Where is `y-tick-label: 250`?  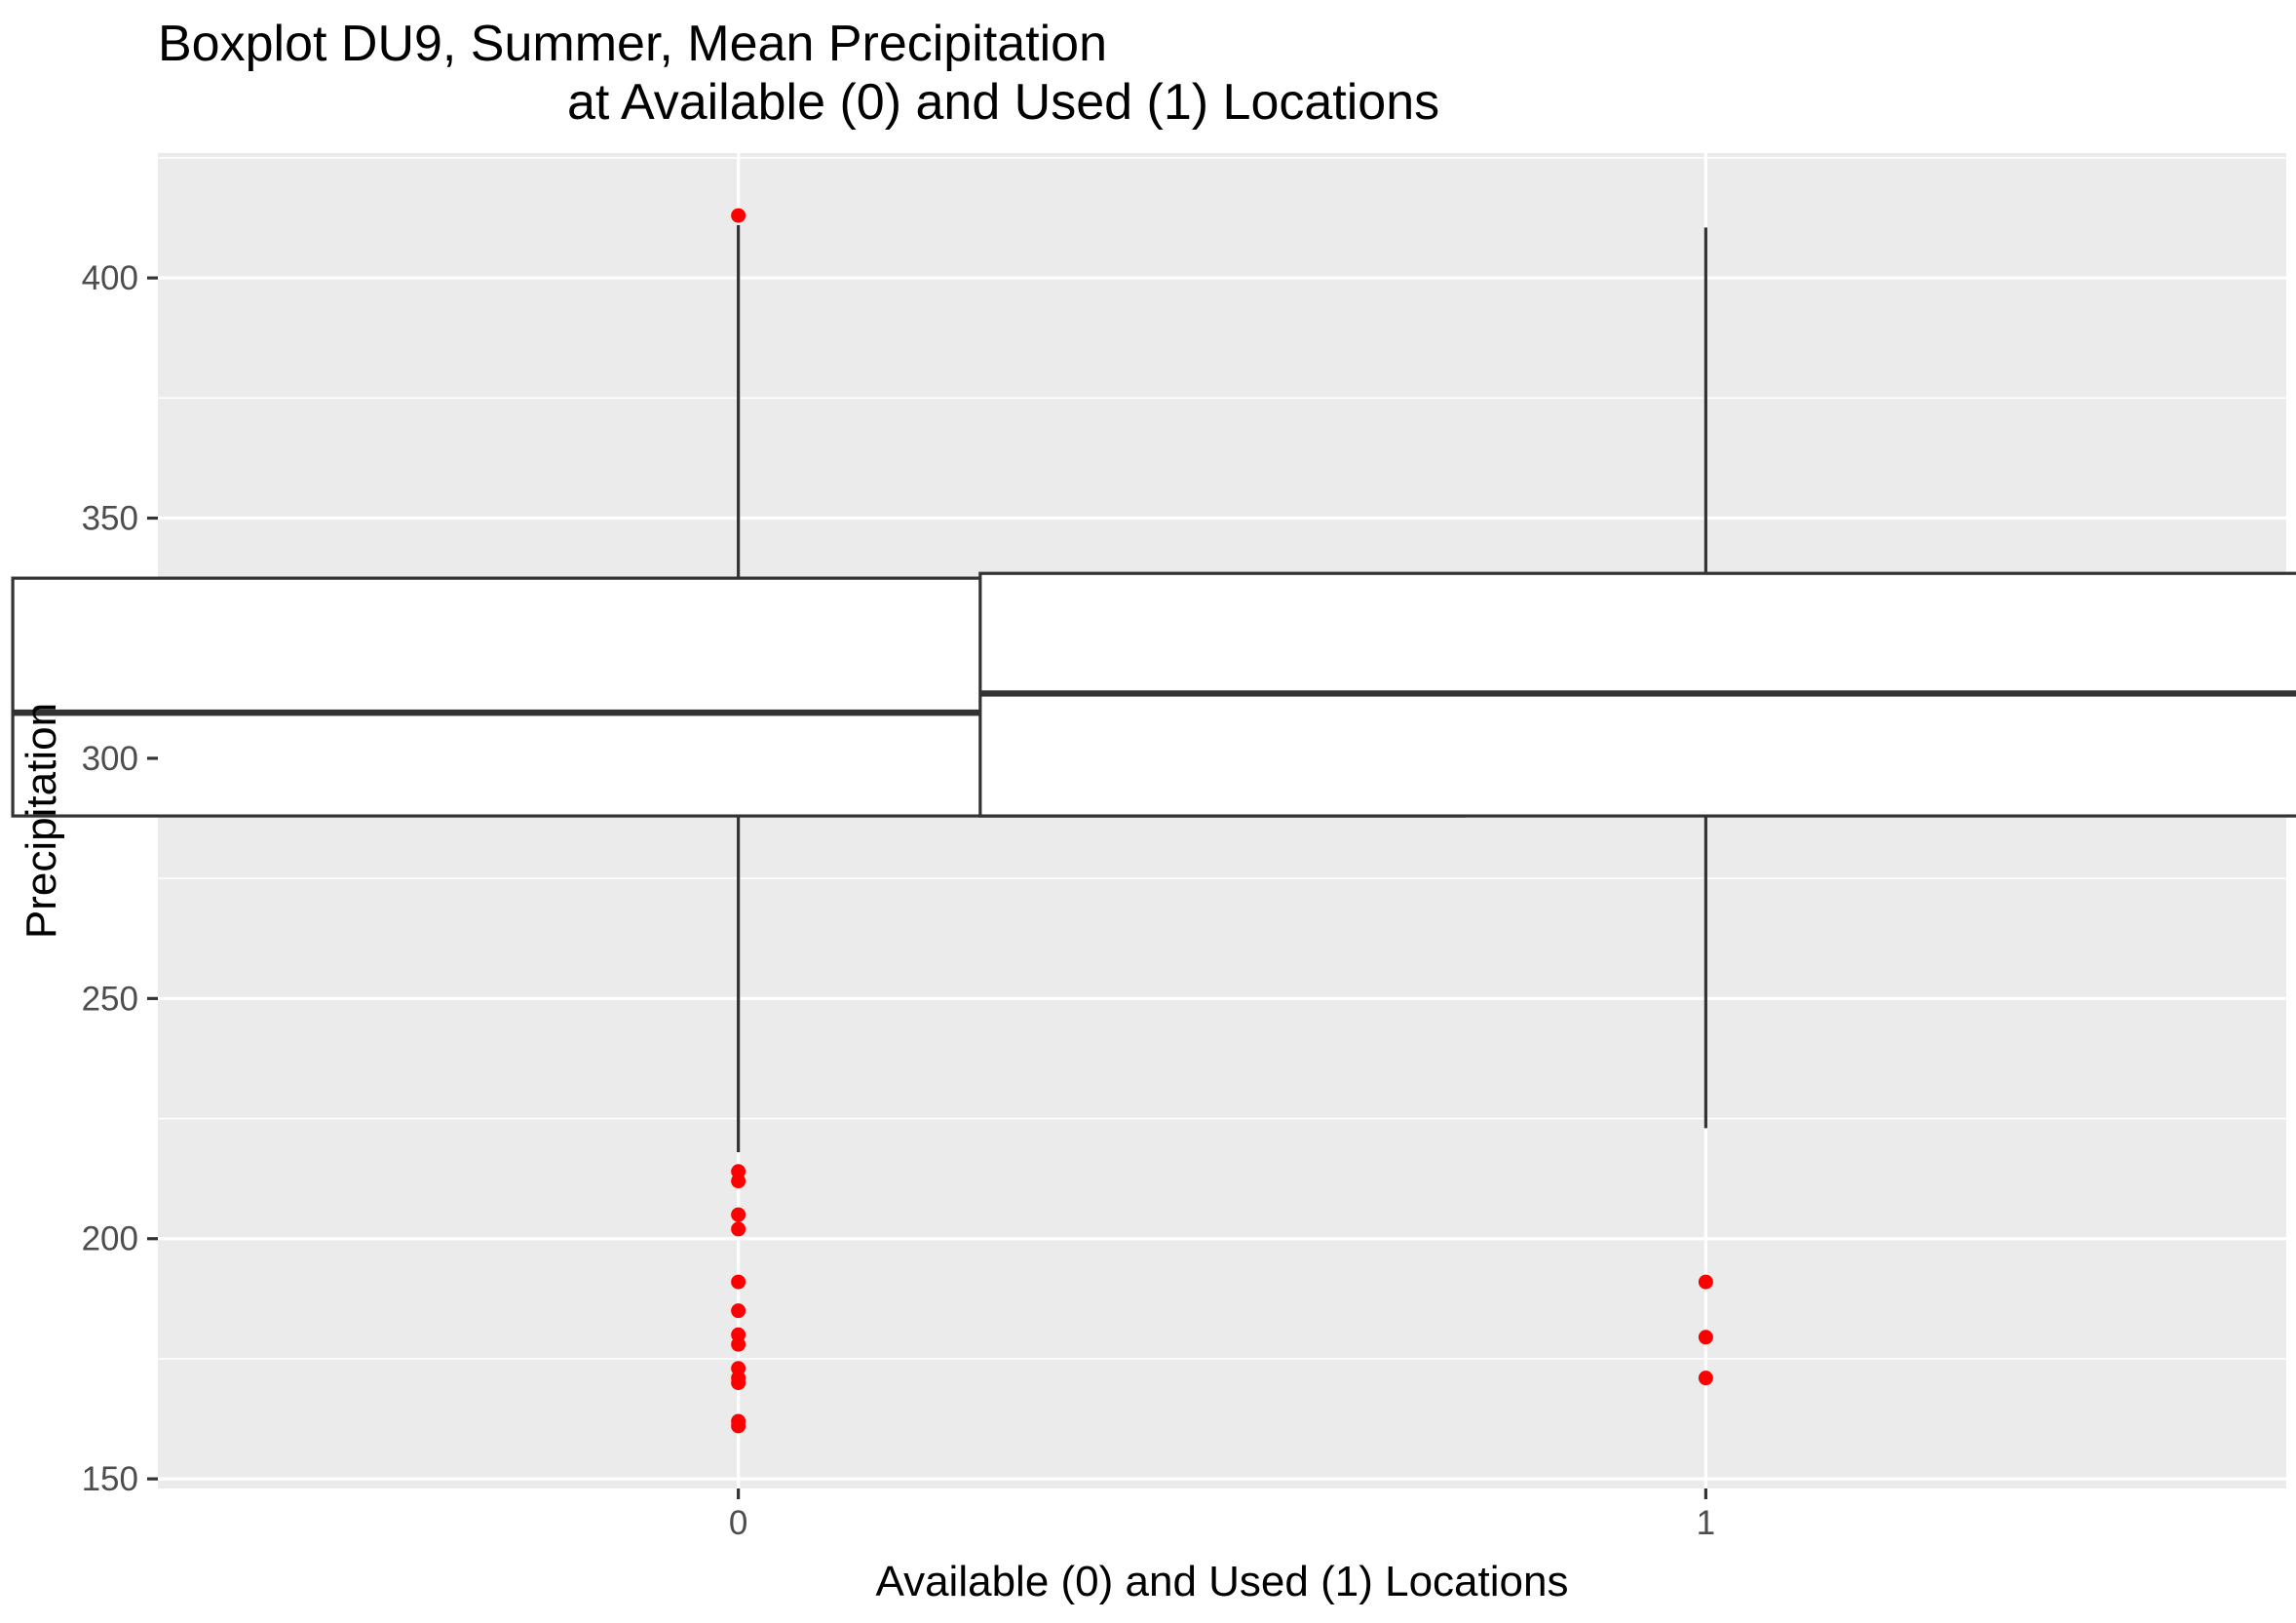
y-tick-label: 250 is located at coordinates (110, 999).